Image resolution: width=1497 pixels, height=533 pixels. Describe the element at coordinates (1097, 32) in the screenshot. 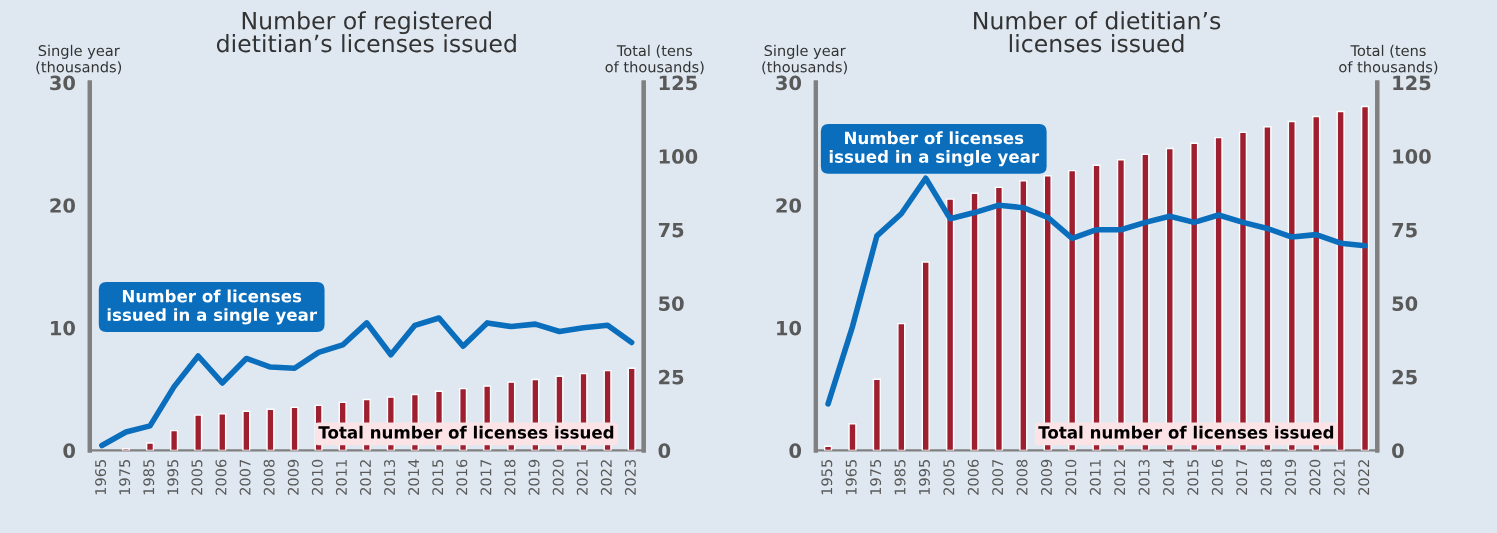

I see `chart-title: Number of dietitian’s licenses issued` at that location.